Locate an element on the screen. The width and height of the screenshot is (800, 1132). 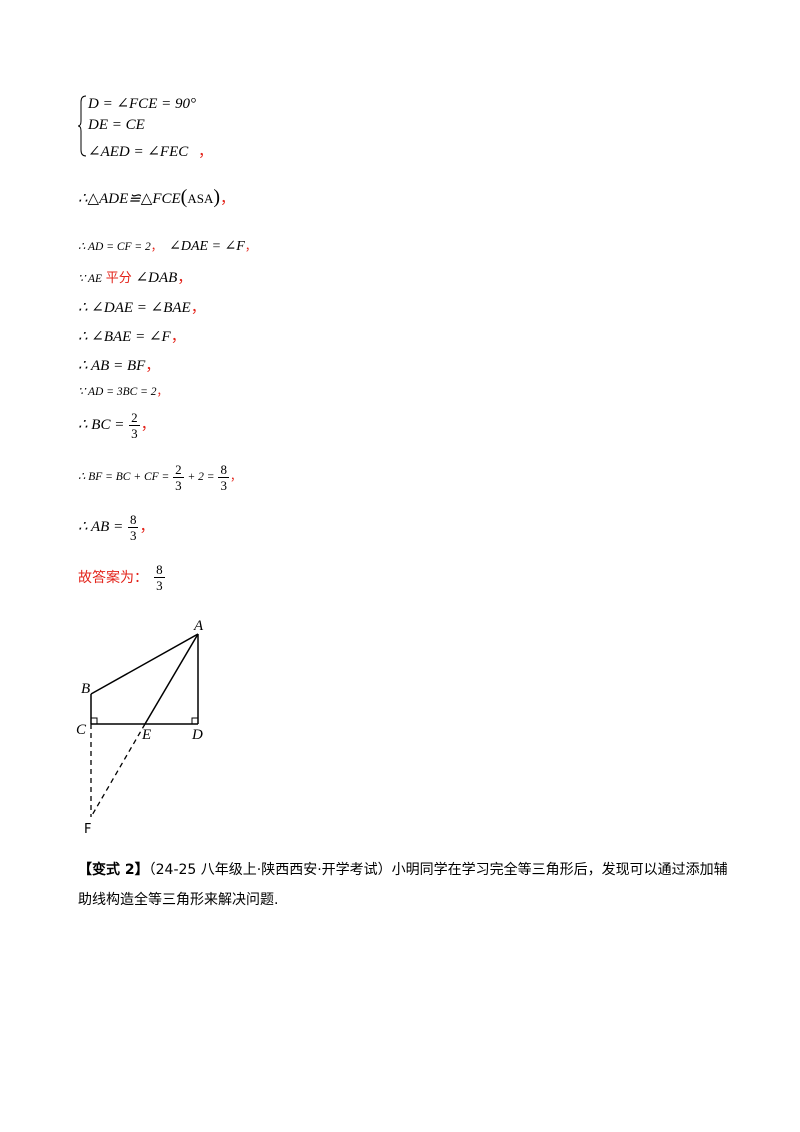
line-dae-bae: ∴ ∠DAE = ∠BAE， is located at coordinates (142, 306).